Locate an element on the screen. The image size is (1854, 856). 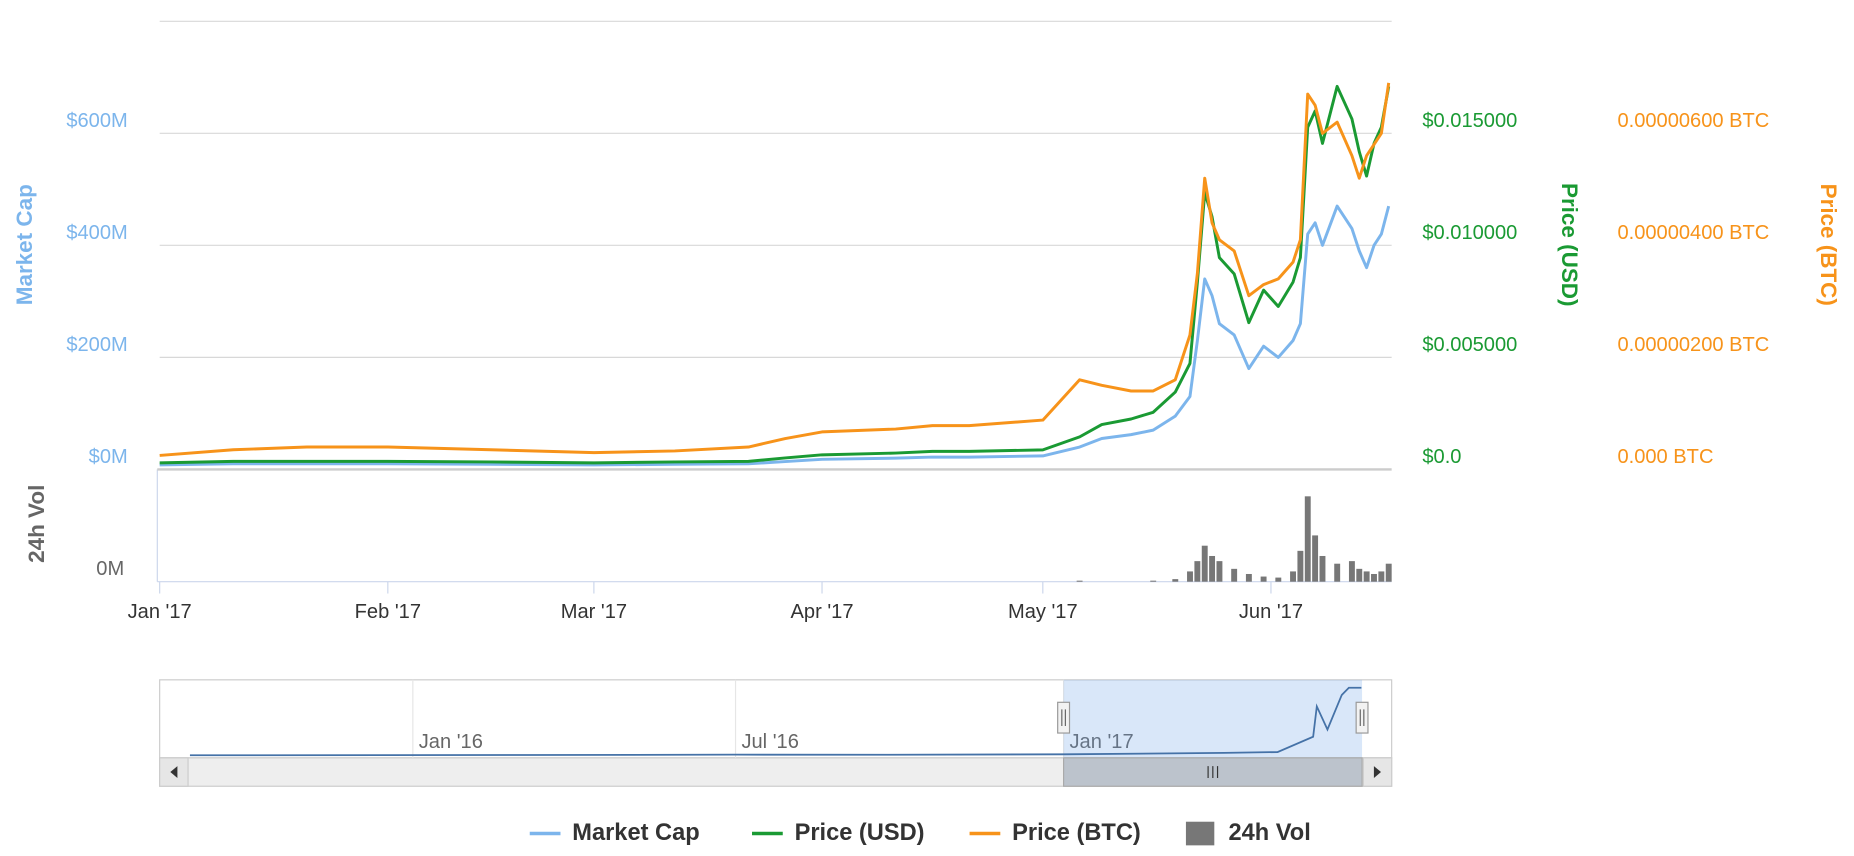
x-tick-label: Feb '17 is located at coordinates (388, 612).